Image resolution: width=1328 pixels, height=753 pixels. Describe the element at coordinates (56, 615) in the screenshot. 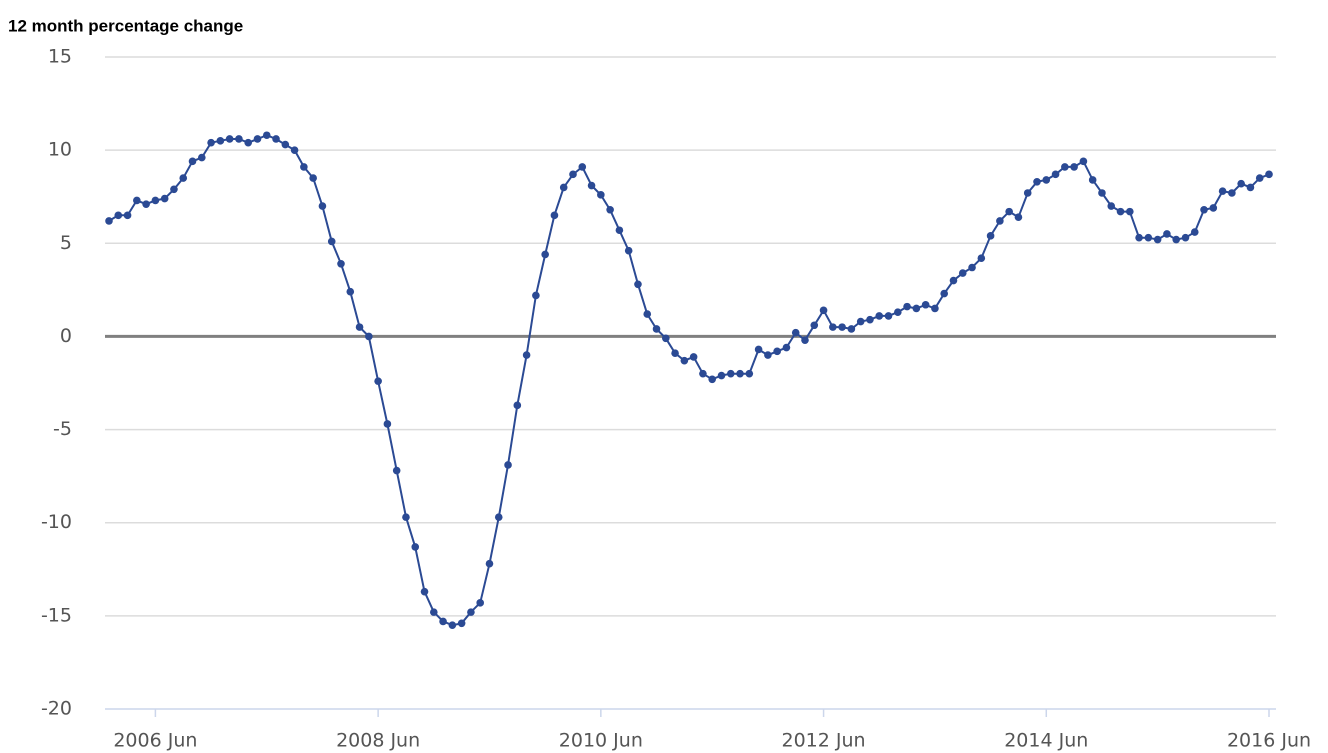

I see `y-tick-label: -15` at that location.